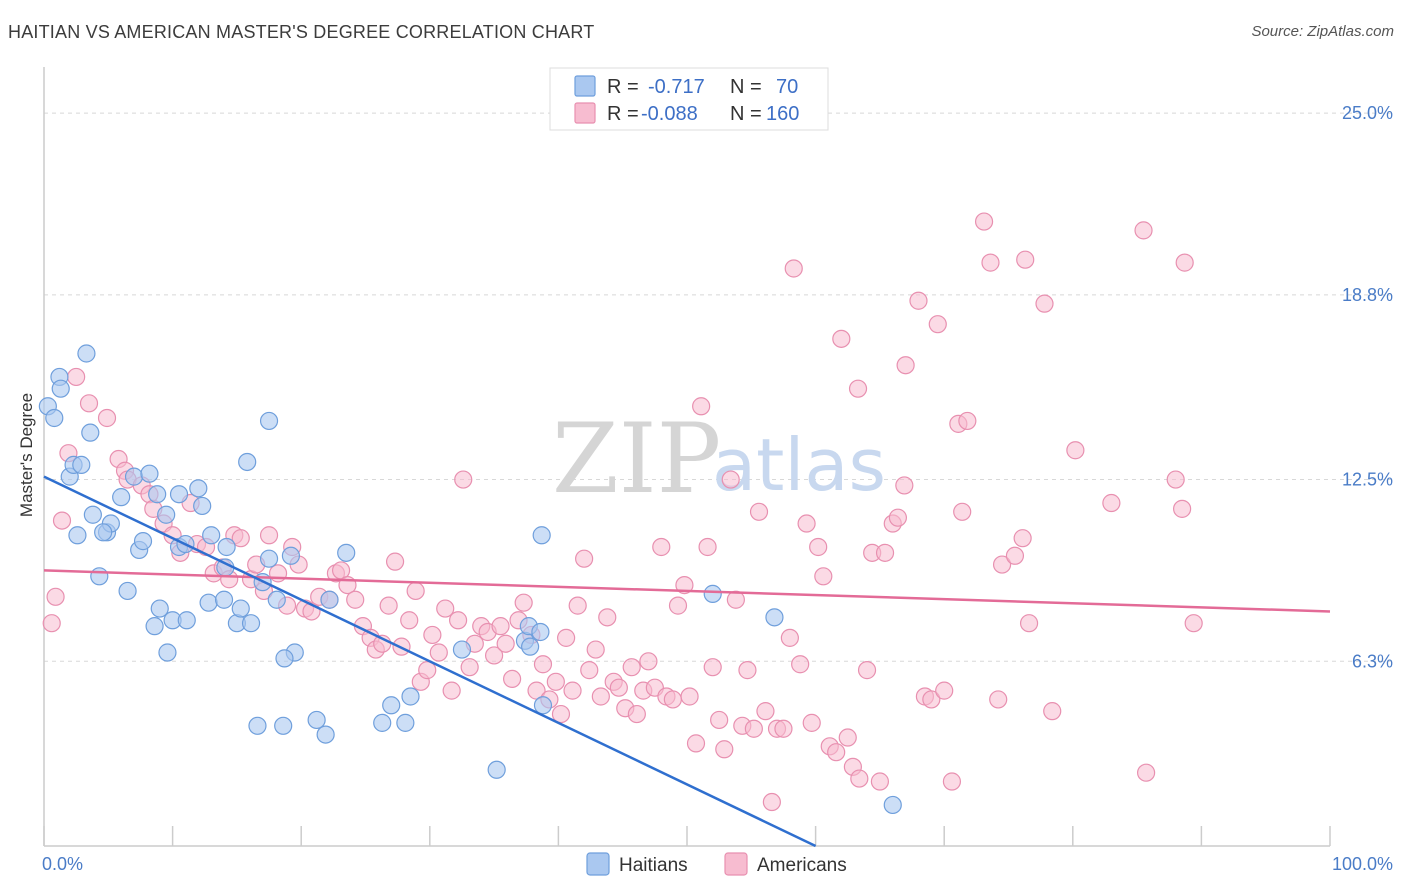  I want to click on y-tick-label: 25.0%, so click(1367, 113).